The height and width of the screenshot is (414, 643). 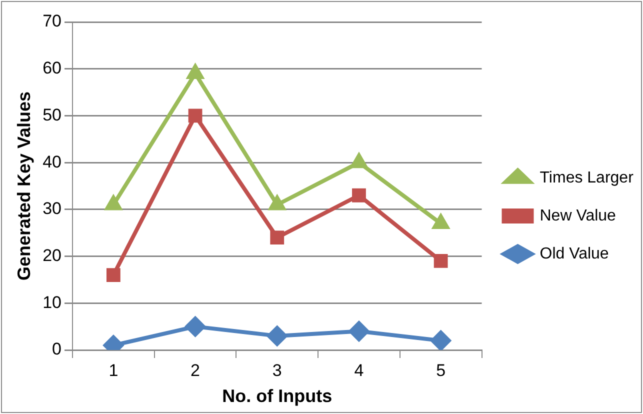 What do you see at coordinates (359, 370) in the screenshot?
I see `x-tick-label: 4` at bounding box center [359, 370].